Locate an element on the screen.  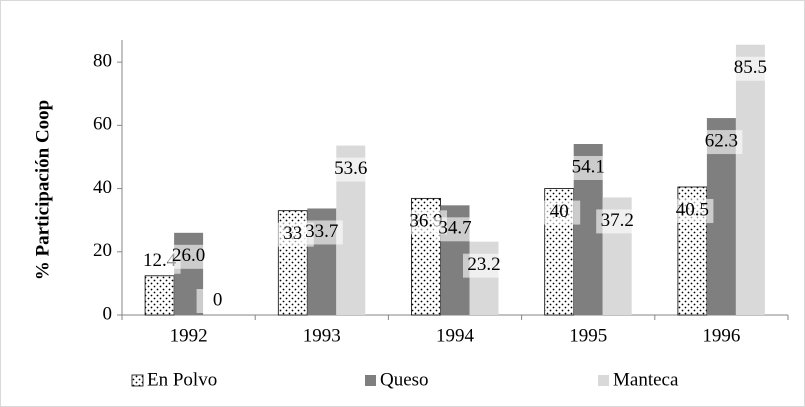
y-tick-label: 40 is located at coordinates (102, 187).